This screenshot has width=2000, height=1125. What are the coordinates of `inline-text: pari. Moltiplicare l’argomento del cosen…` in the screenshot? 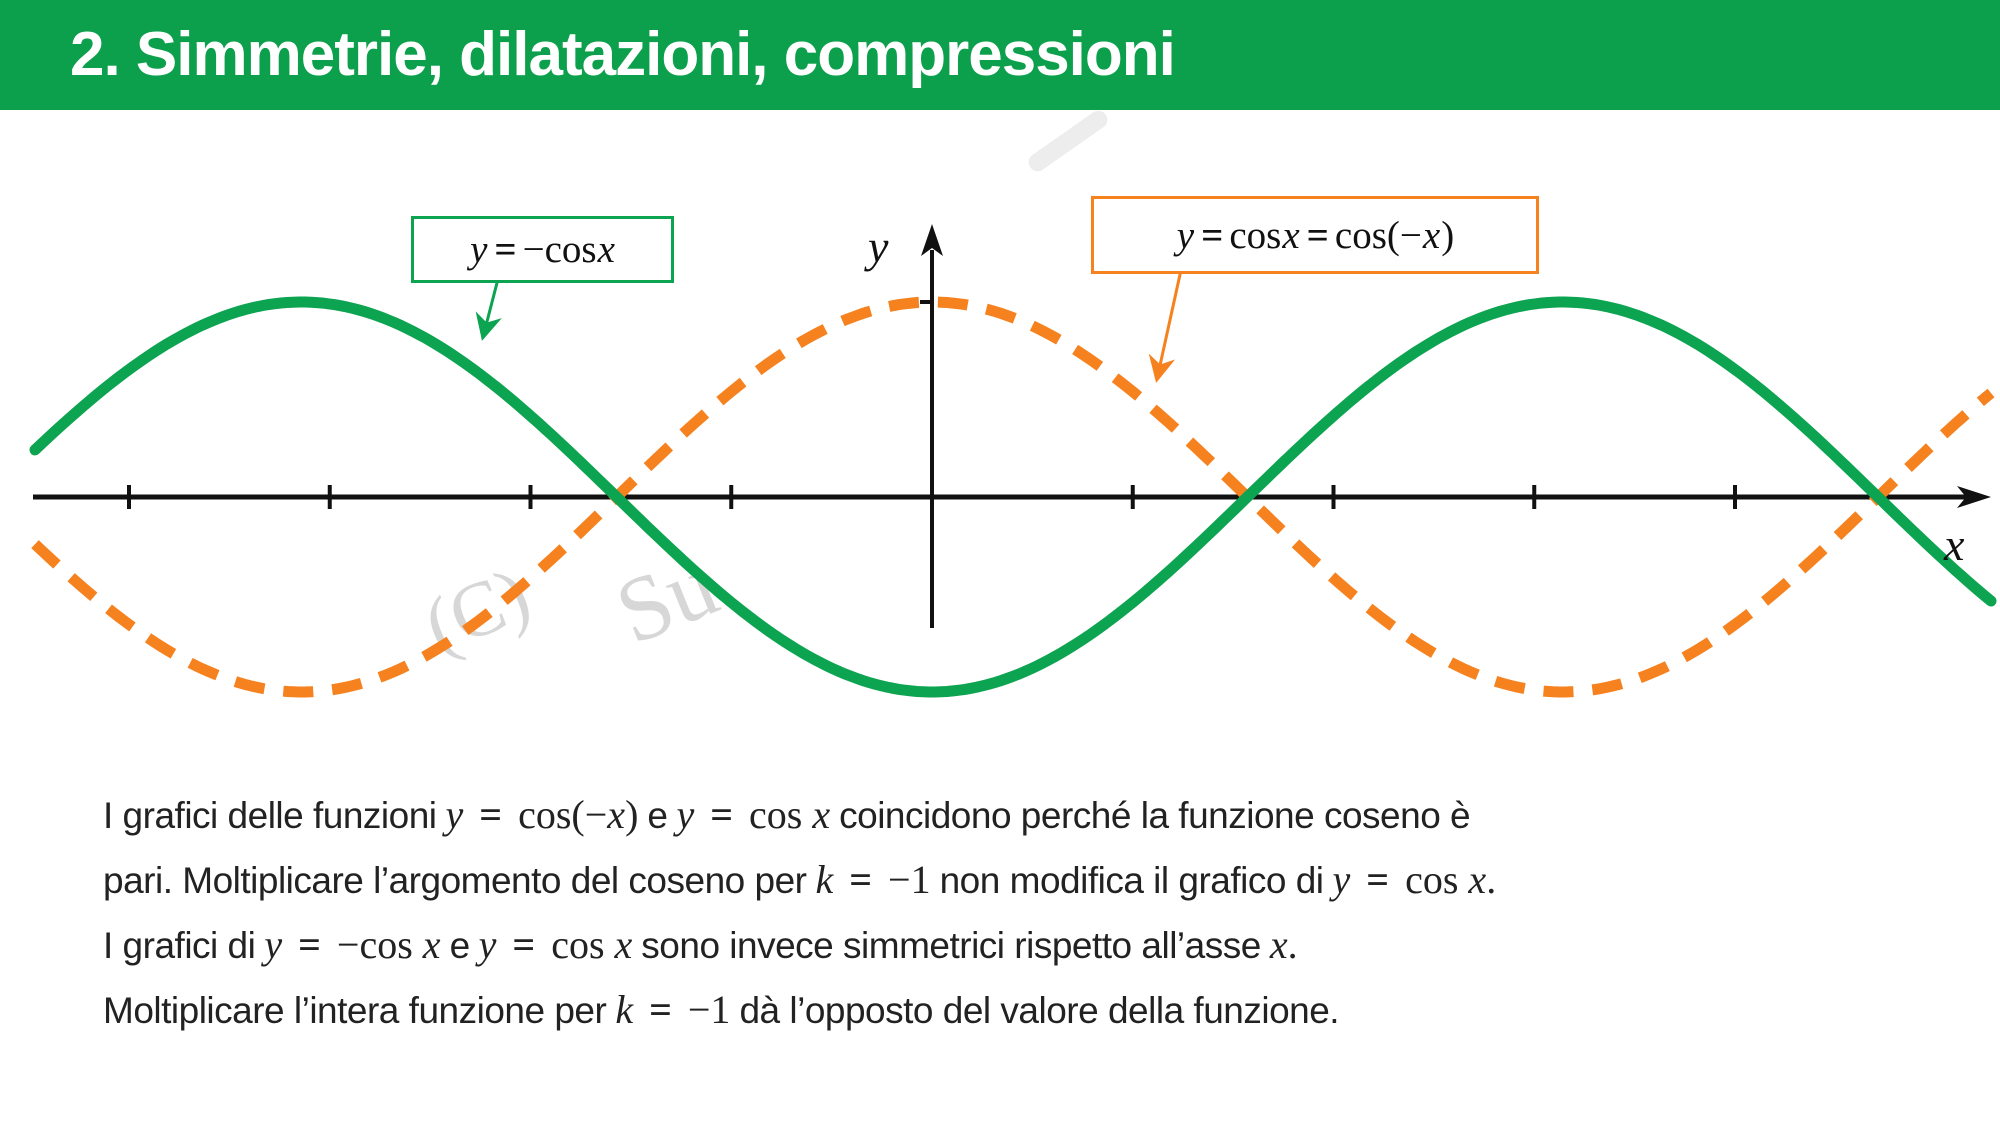 It's located at (455, 880).